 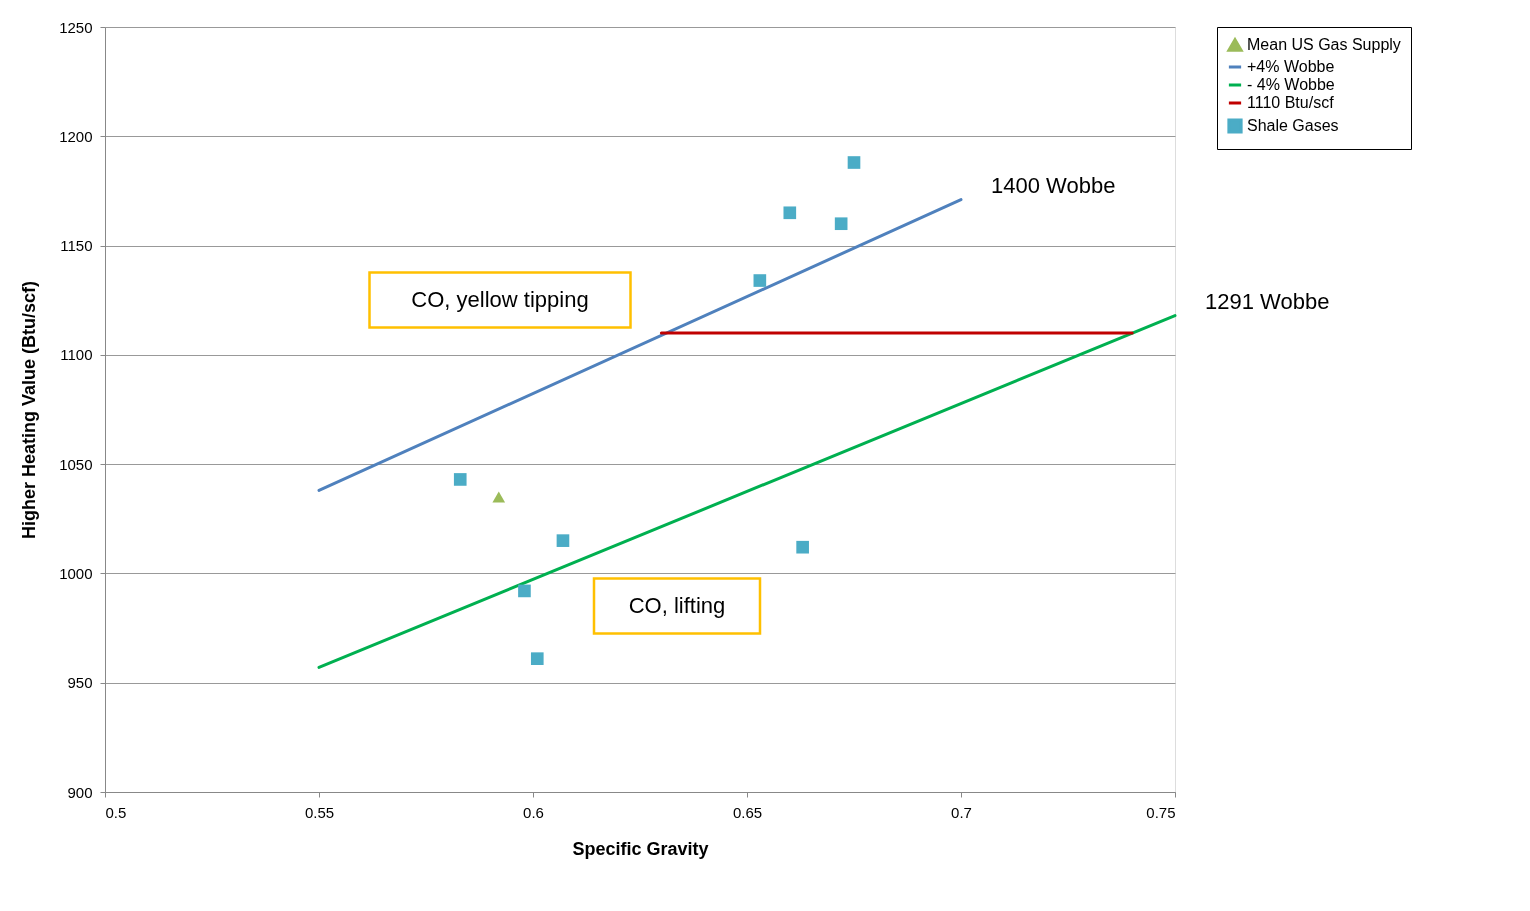 What do you see at coordinates (76, 355) in the screenshot?
I see `y-tick-label: 1100` at bounding box center [76, 355].